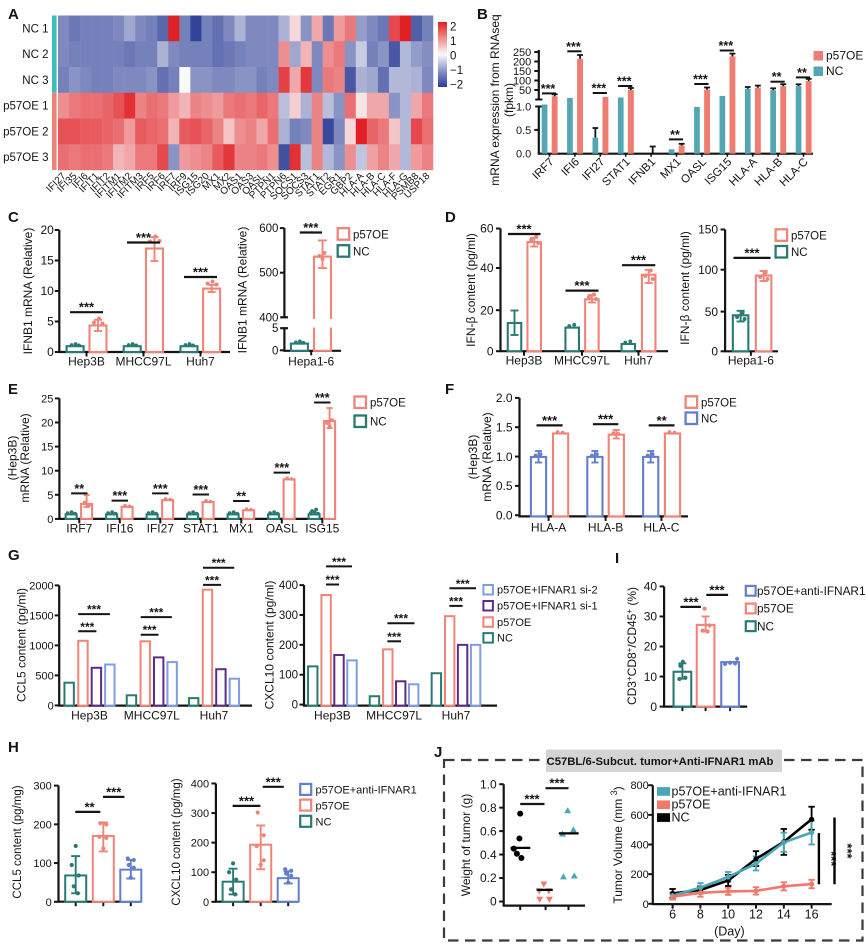 This screenshot has height=949, width=866. I want to click on svg-text: Tumor Volume (mm 3), so click(617, 844).